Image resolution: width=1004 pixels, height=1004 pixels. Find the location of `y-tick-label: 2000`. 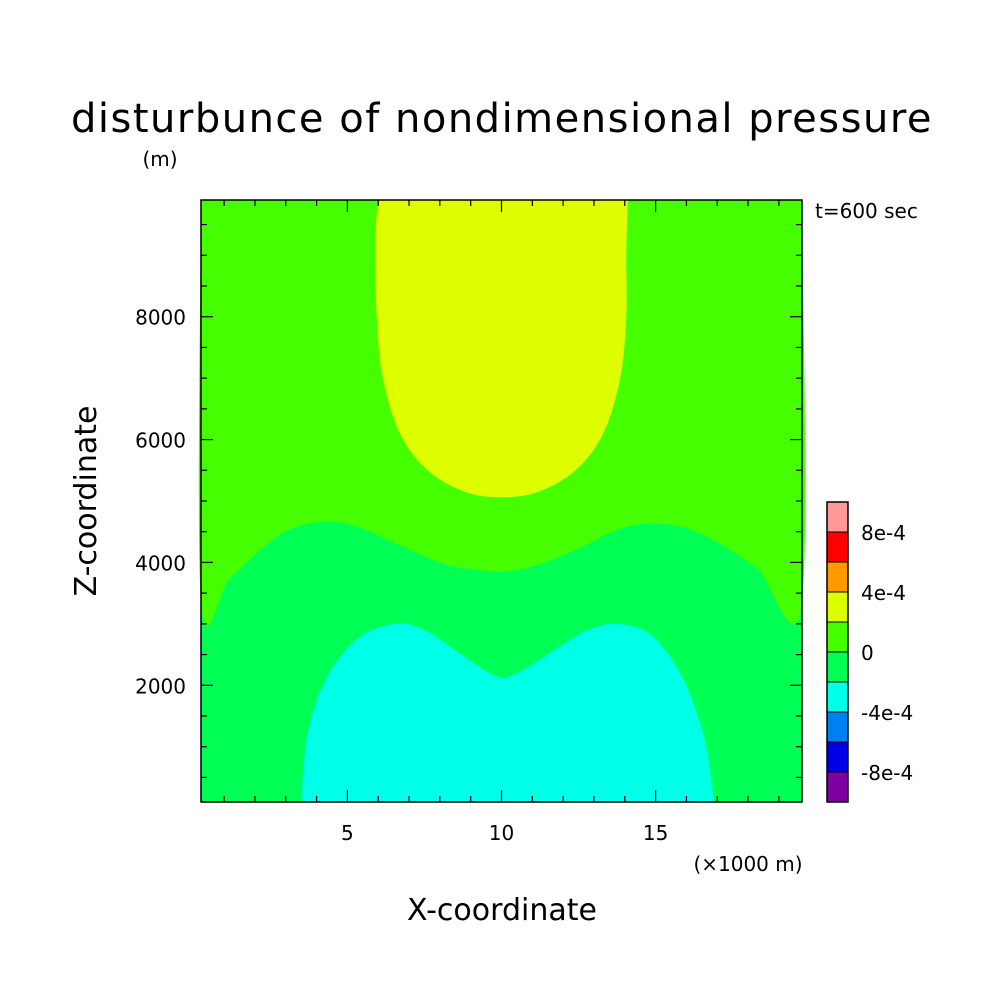

y-tick-label: 2000 is located at coordinates (160, 686).